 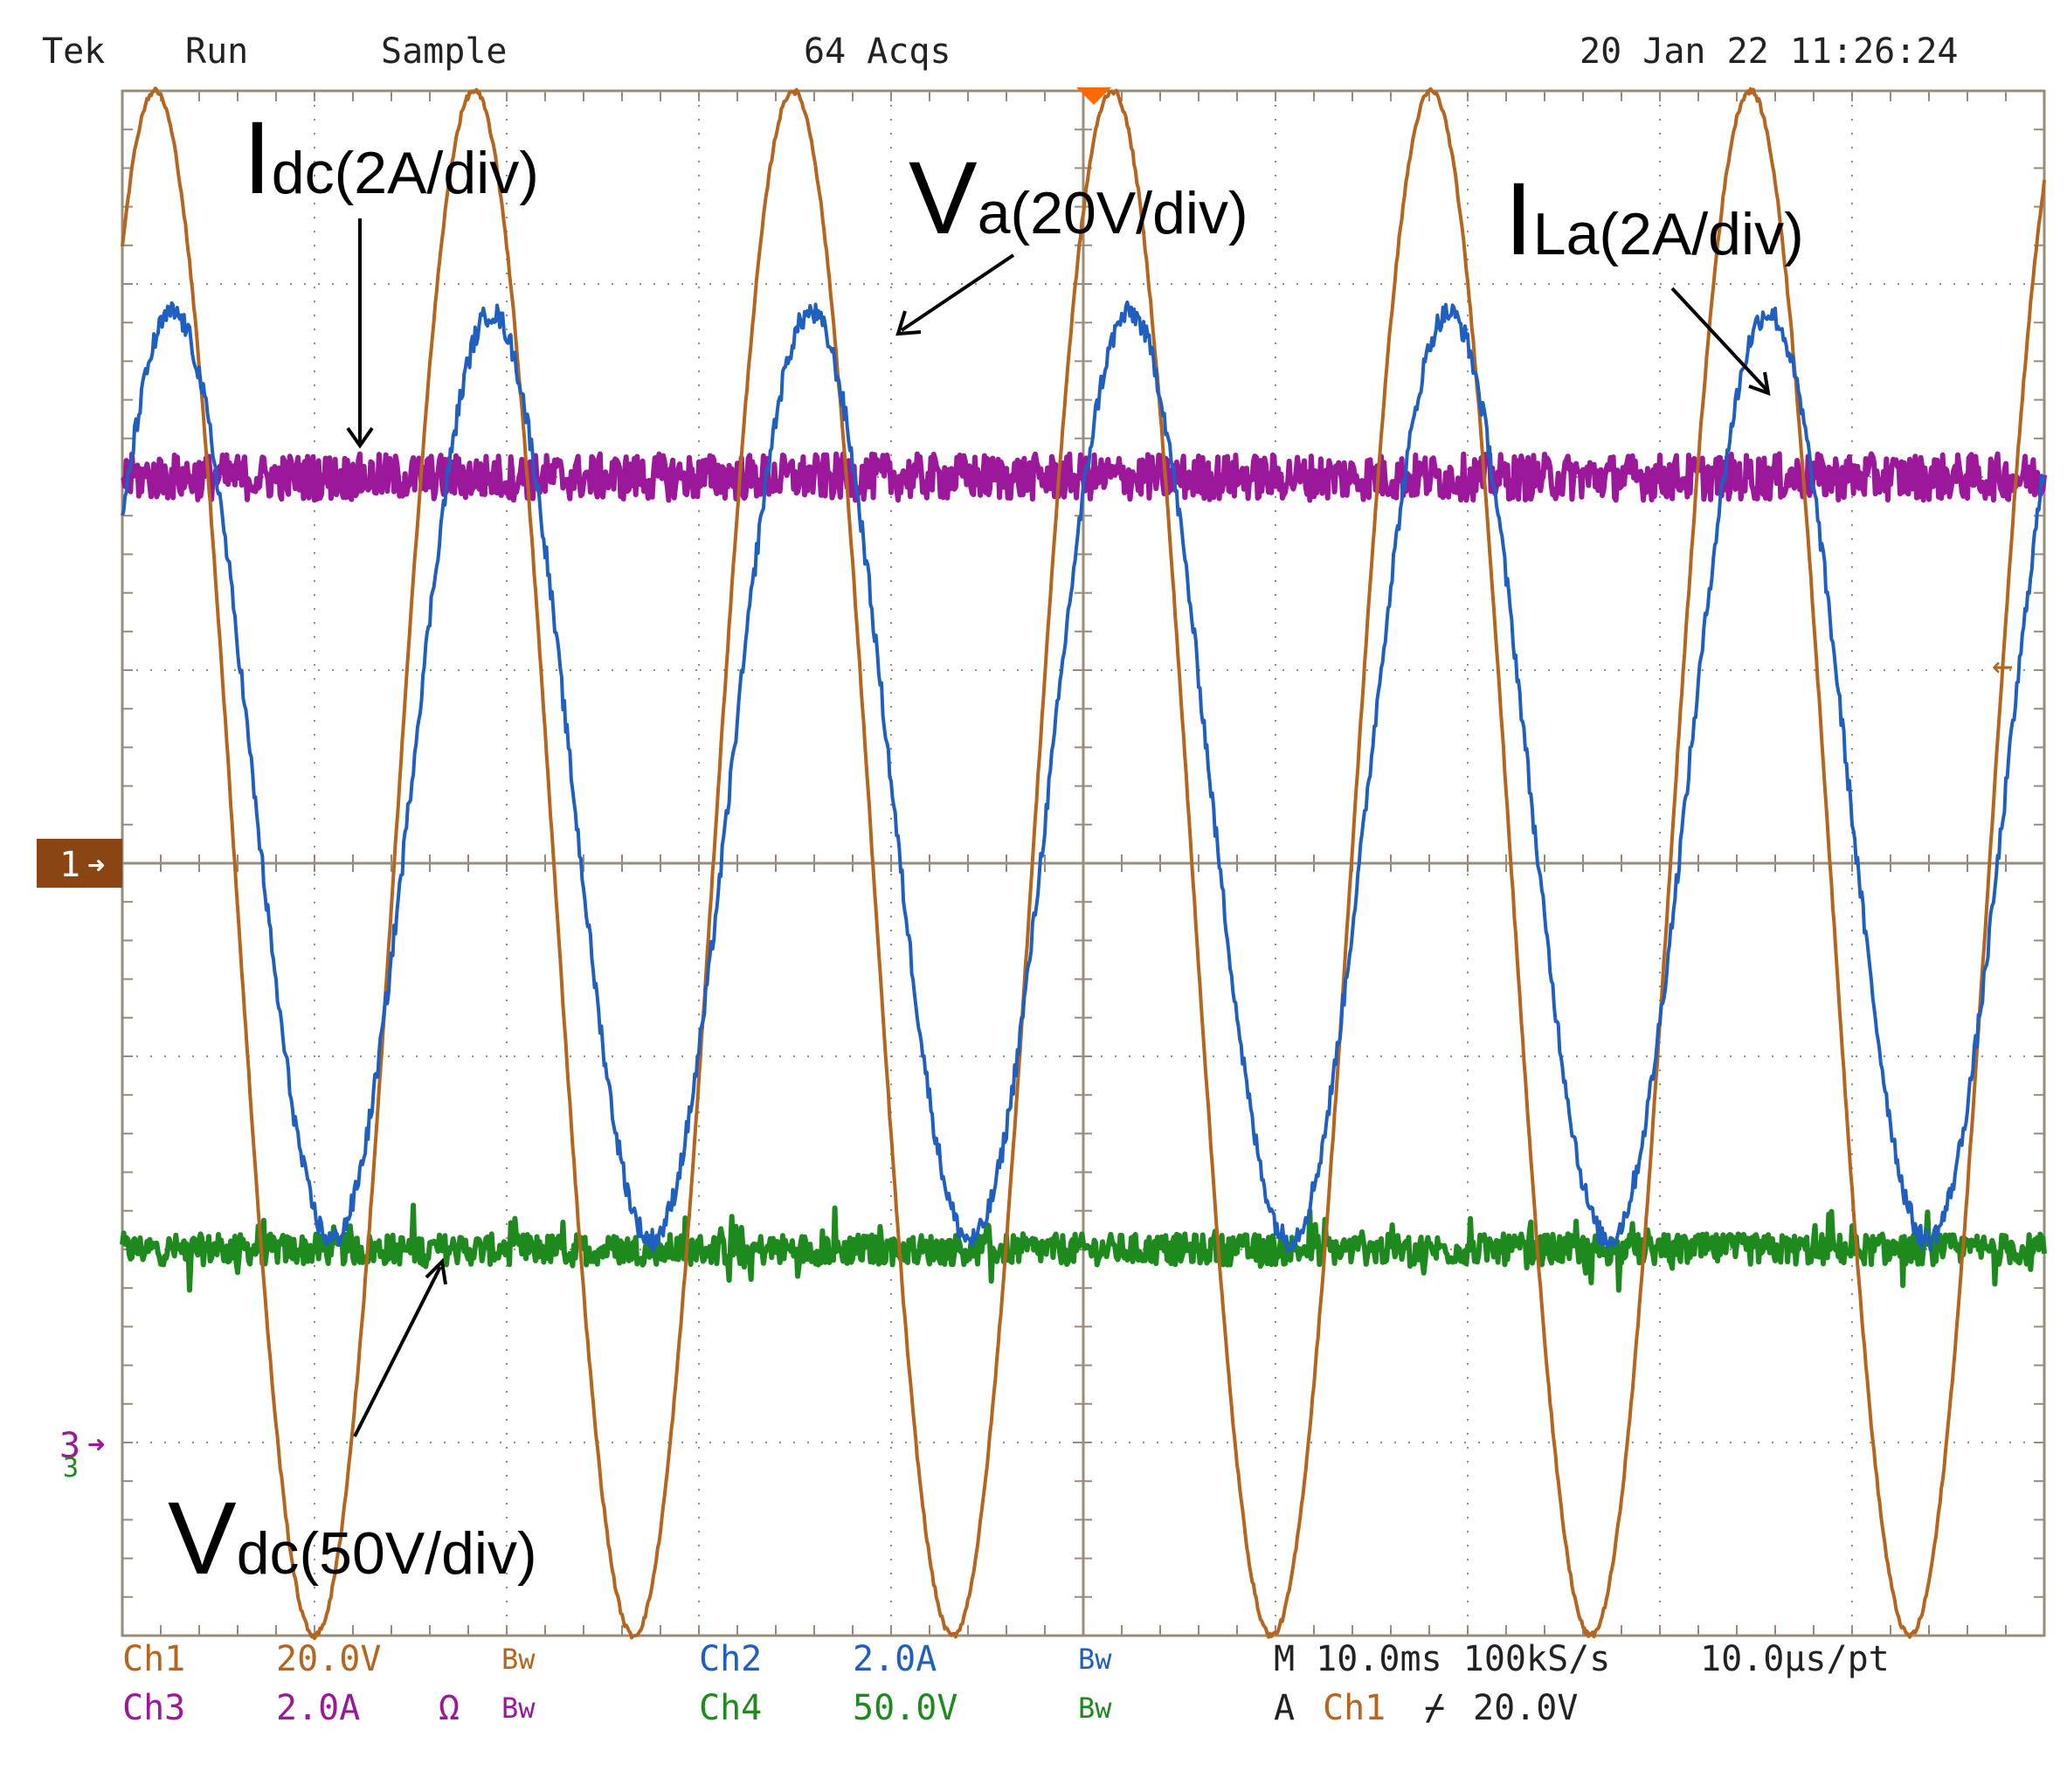 I want to click on trigger-position-marker, so click(x=1093, y=96).